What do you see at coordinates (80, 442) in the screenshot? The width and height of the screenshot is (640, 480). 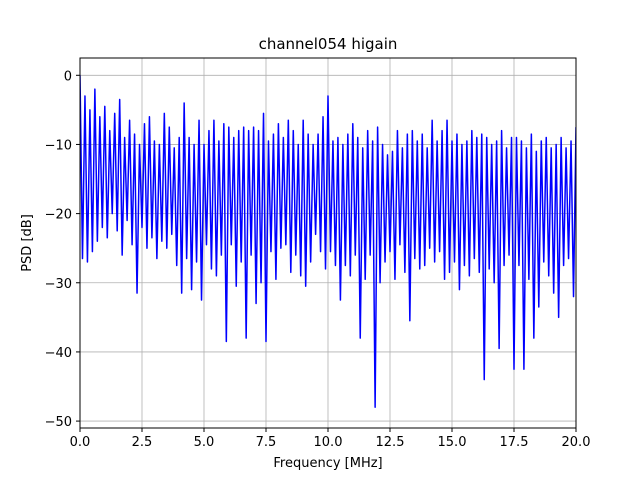 I see `x-tick-label: 0.0` at bounding box center [80, 442].